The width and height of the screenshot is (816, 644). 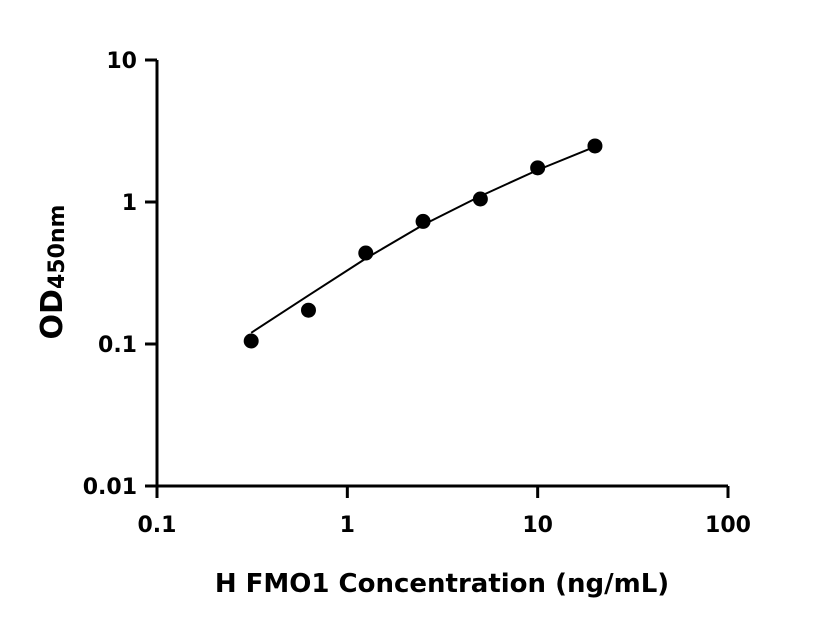 I want to click on data-points-layer, so click(x=423, y=243).